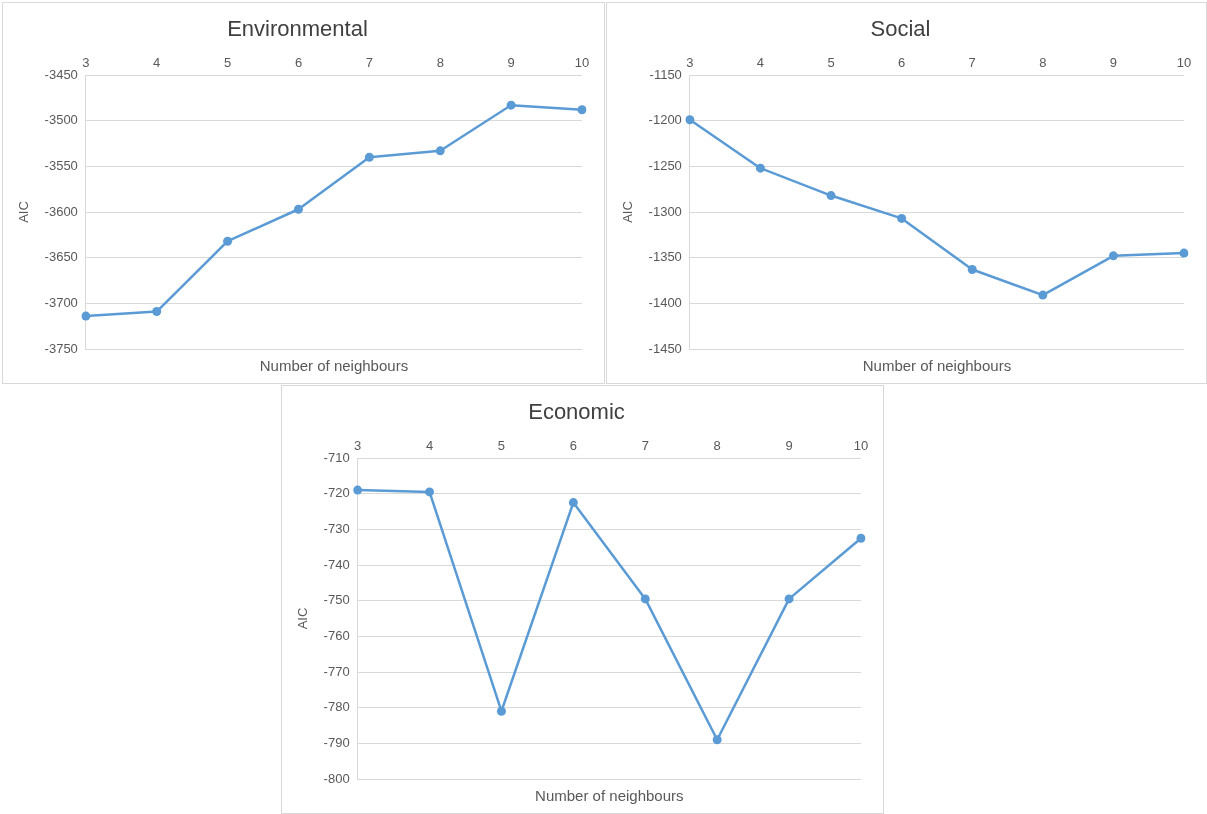 The image size is (1207, 814). I want to click on y-tick-label: -1300, so click(665, 211).